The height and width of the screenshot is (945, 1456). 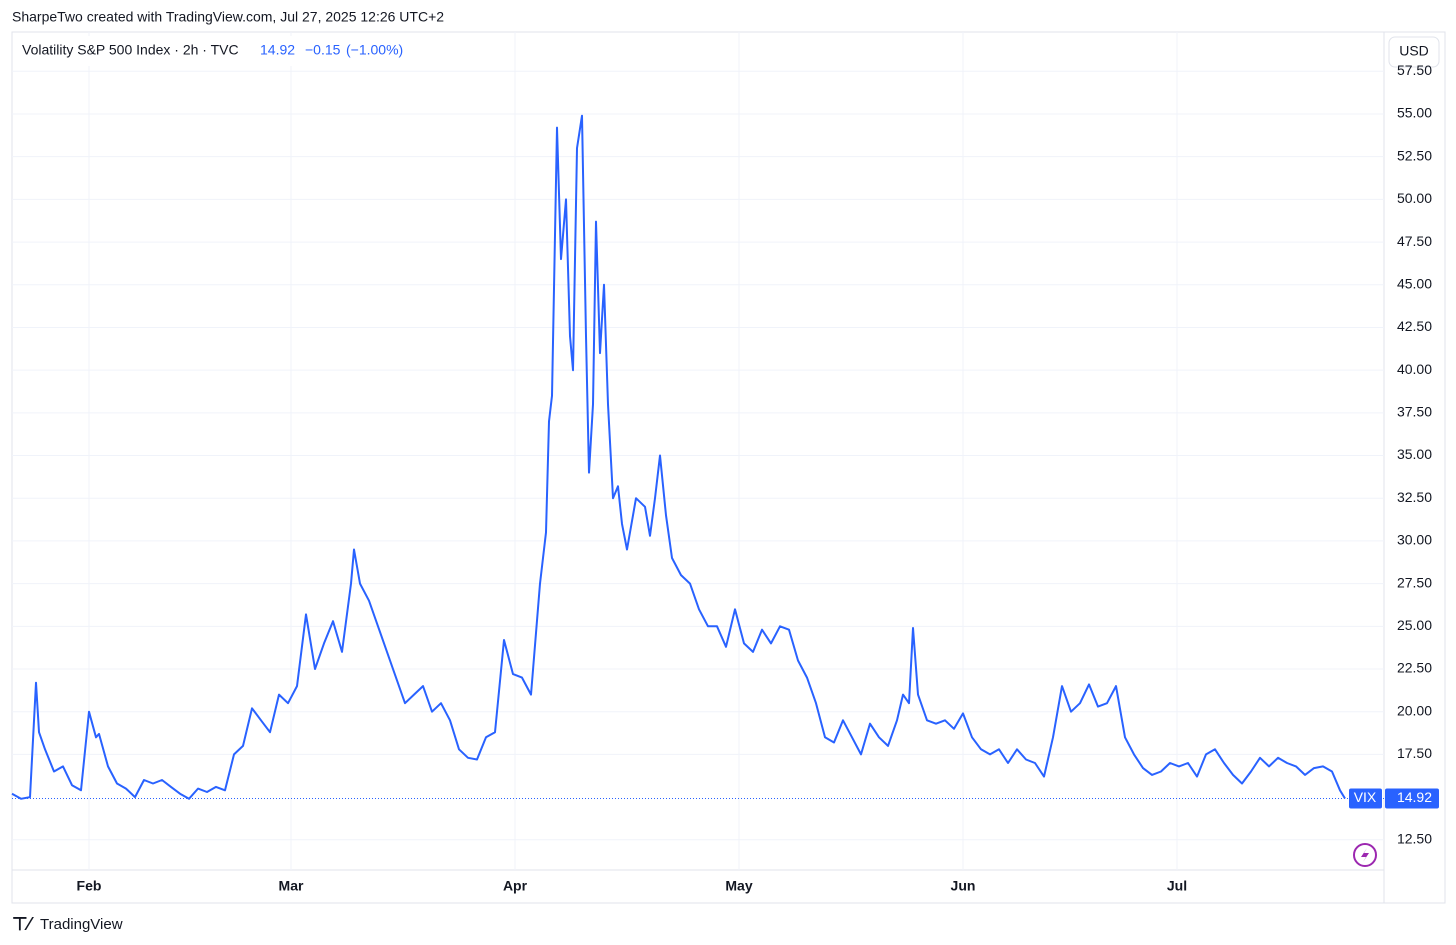 I want to click on y-tick-label: 22.50, so click(x=1414, y=668).